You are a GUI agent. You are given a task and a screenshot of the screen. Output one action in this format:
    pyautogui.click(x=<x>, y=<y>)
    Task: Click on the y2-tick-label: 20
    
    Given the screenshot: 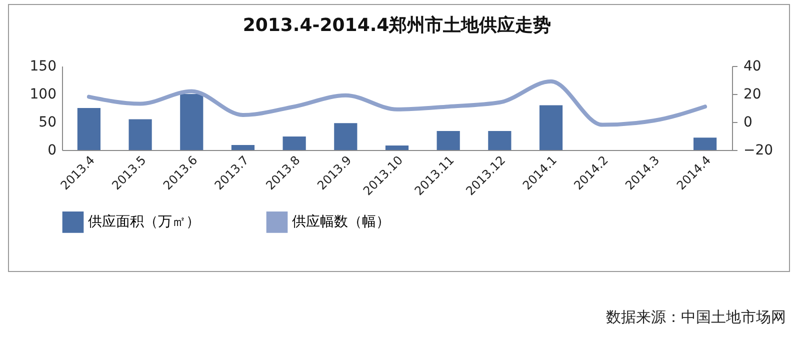 What is the action you would take?
    pyautogui.click(x=753, y=94)
    